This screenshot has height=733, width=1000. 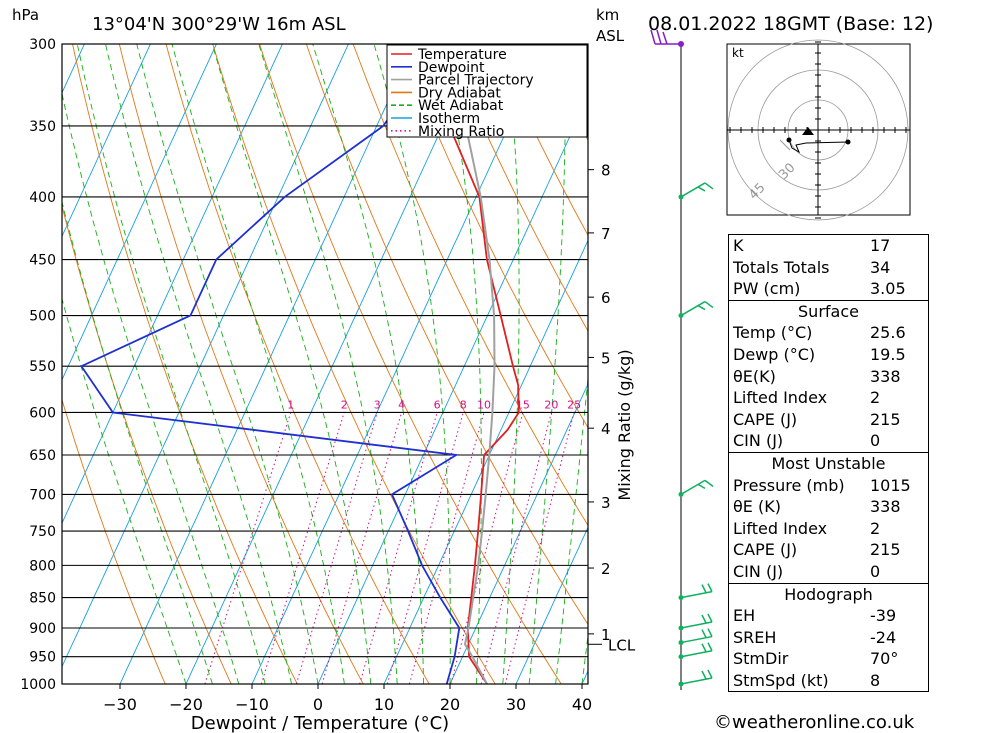 What do you see at coordinates (790, 24) in the screenshot?
I see `datetime-title: 08.01.2022 18GMT (Base: 12)` at bounding box center [790, 24].